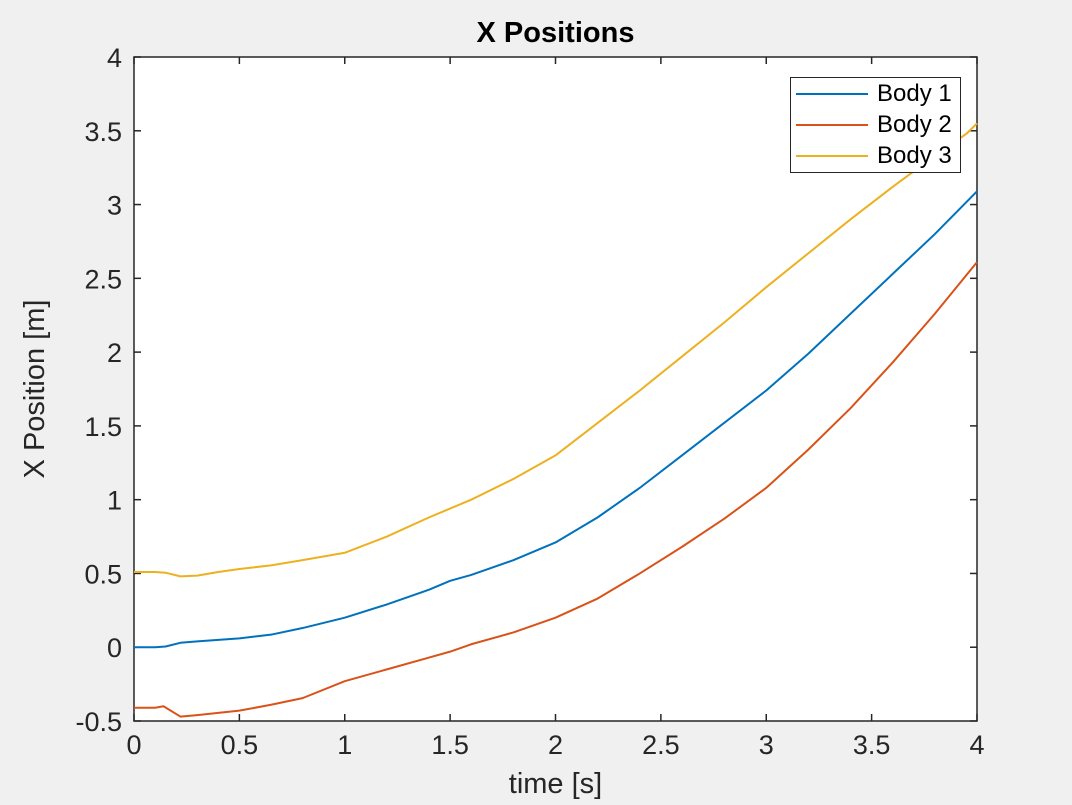 This screenshot has height=805, width=1072. What do you see at coordinates (555, 784) in the screenshot?
I see `x-axis-label: time [s]` at bounding box center [555, 784].